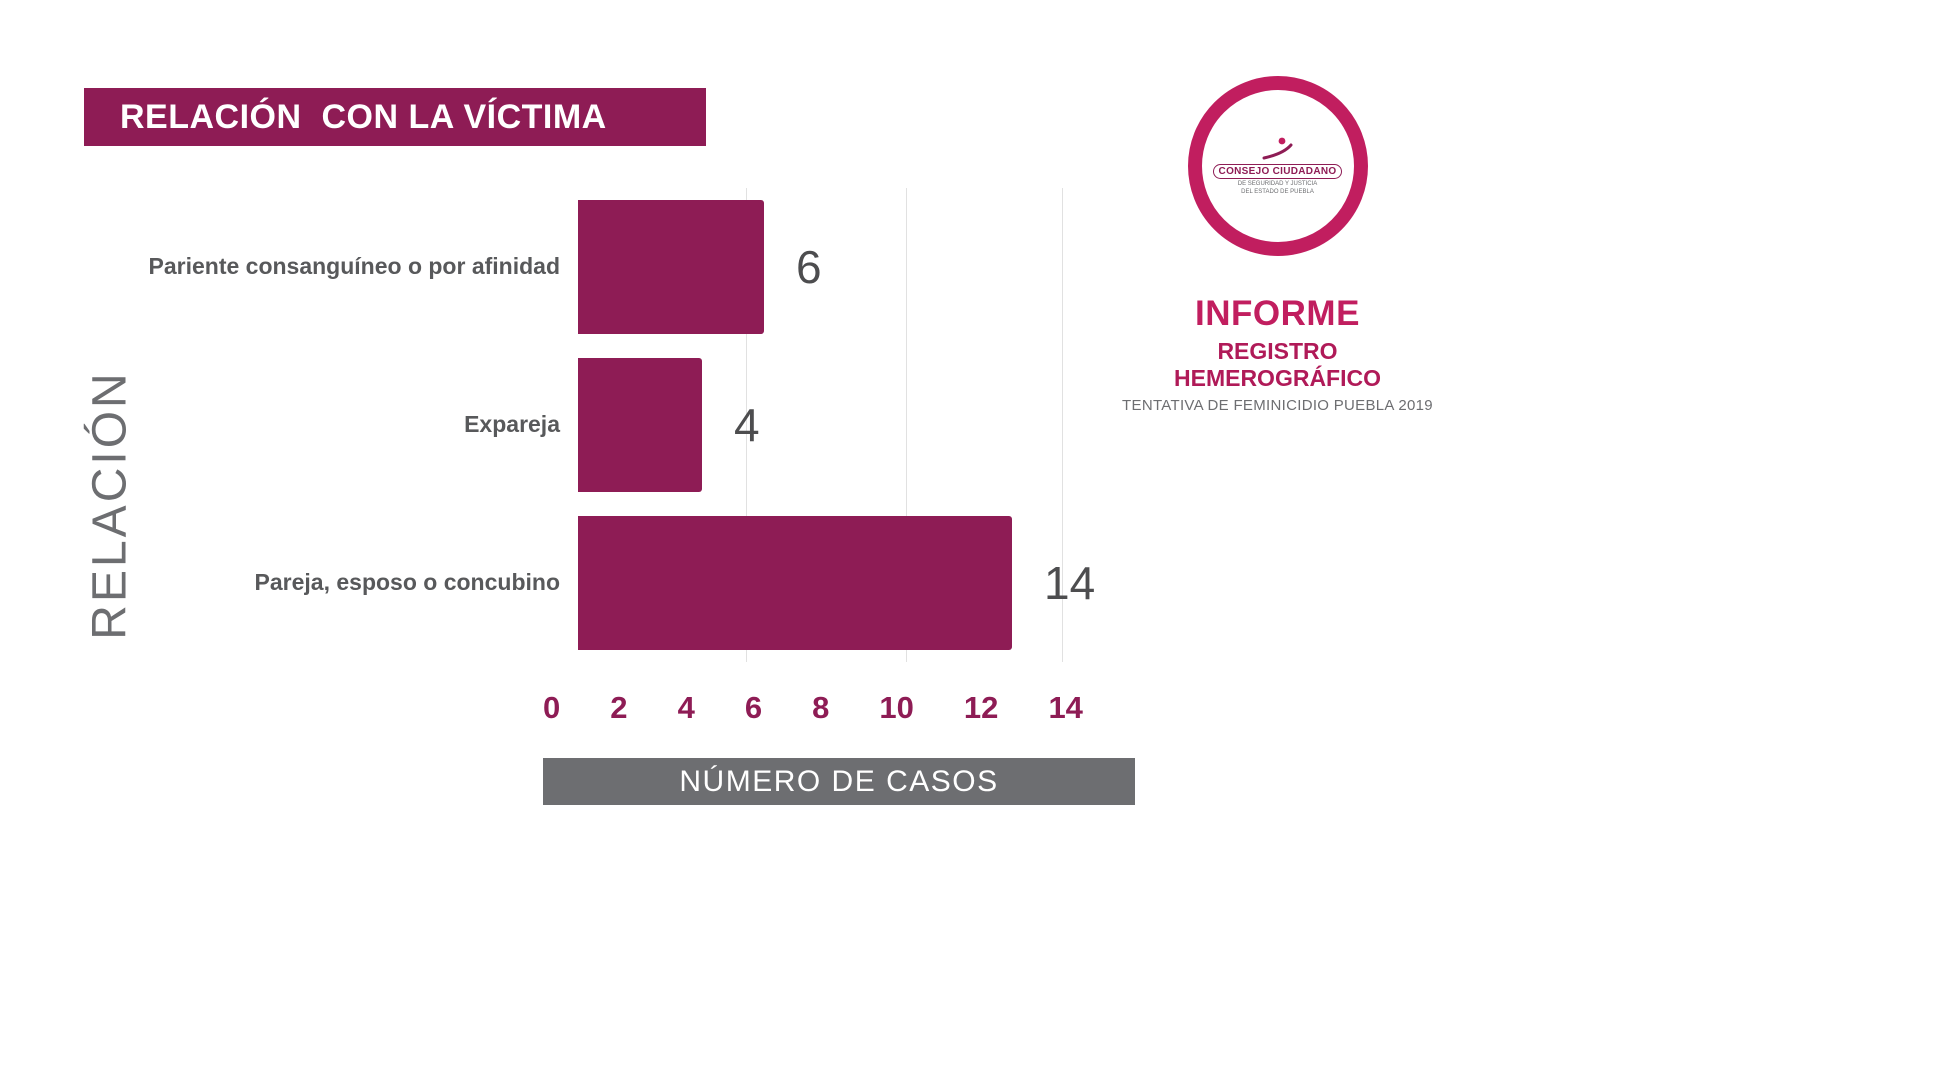 The image size is (1956, 1078). Describe the element at coordinates (809, 267) in the screenshot. I see `value-label: 6` at that location.